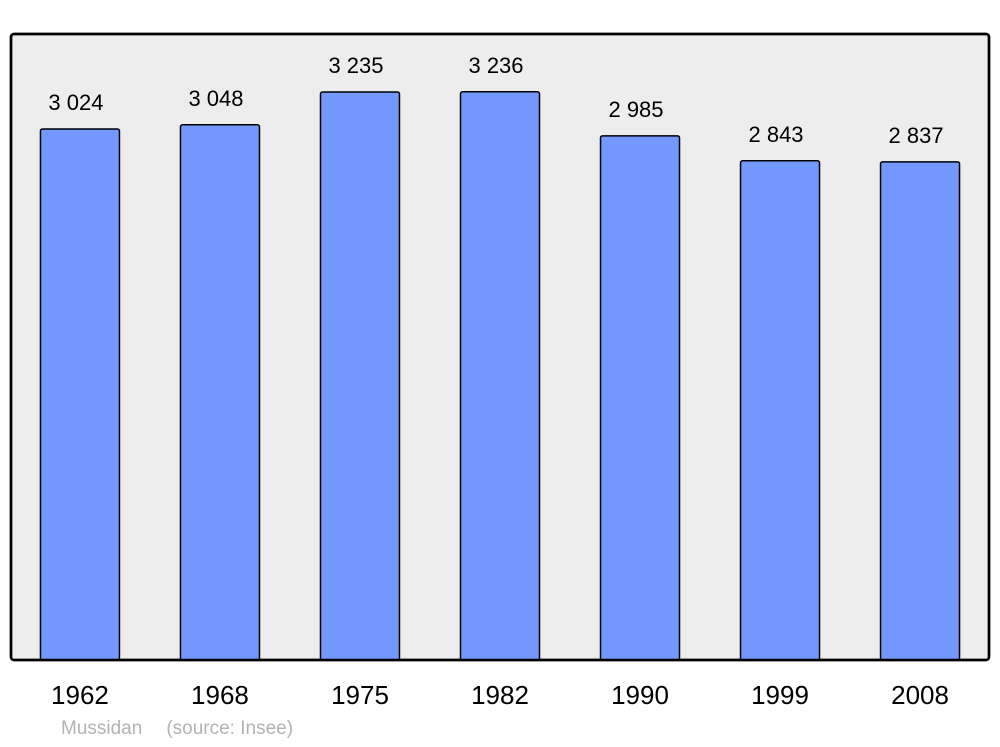 The image size is (1000, 747). What do you see at coordinates (215, 98) in the screenshot?
I see `data-label-1968: 3 048` at bounding box center [215, 98].